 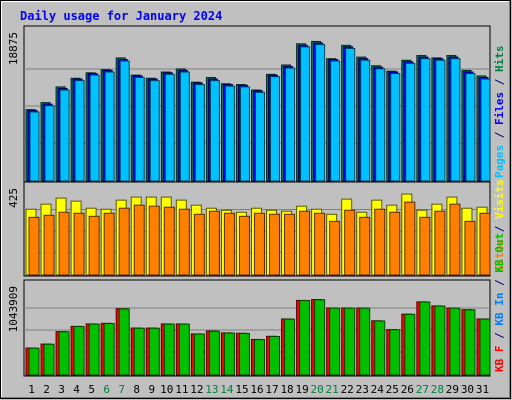 What do you see at coordinates (76, 389) in the screenshot?
I see `x-tick-label: 4` at bounding box center [76, 389].